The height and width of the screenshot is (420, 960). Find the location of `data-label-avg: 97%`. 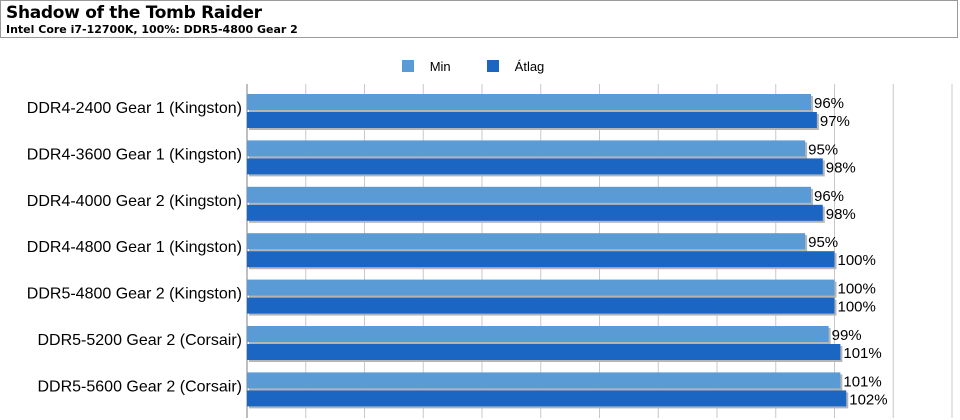

data-label-avg: 97% is located at coordinates (835, 121).